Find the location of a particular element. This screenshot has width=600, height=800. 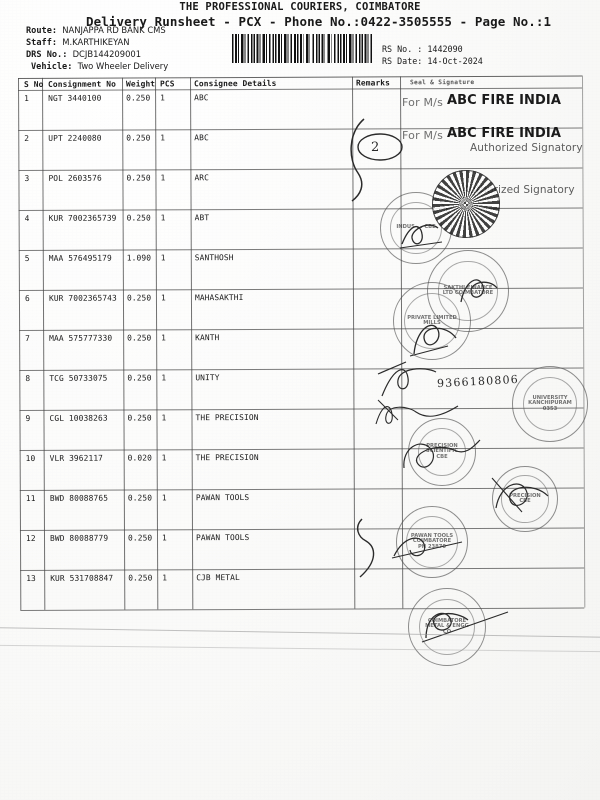

cell-consignee: UNITY is located at coordinates (207, 378).